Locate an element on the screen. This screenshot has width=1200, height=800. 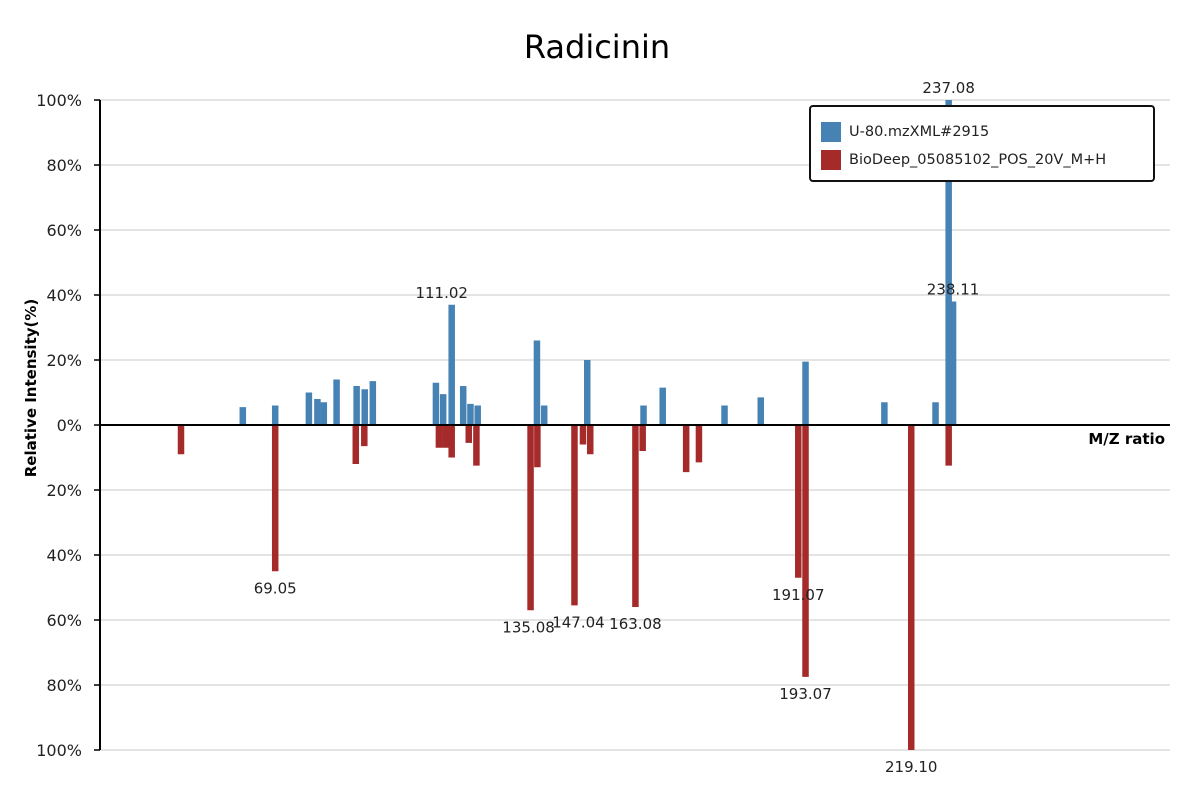
legend-item-reference: BioDeep_05085102_POS_20V_M+H is located at coordinates (963, 160).